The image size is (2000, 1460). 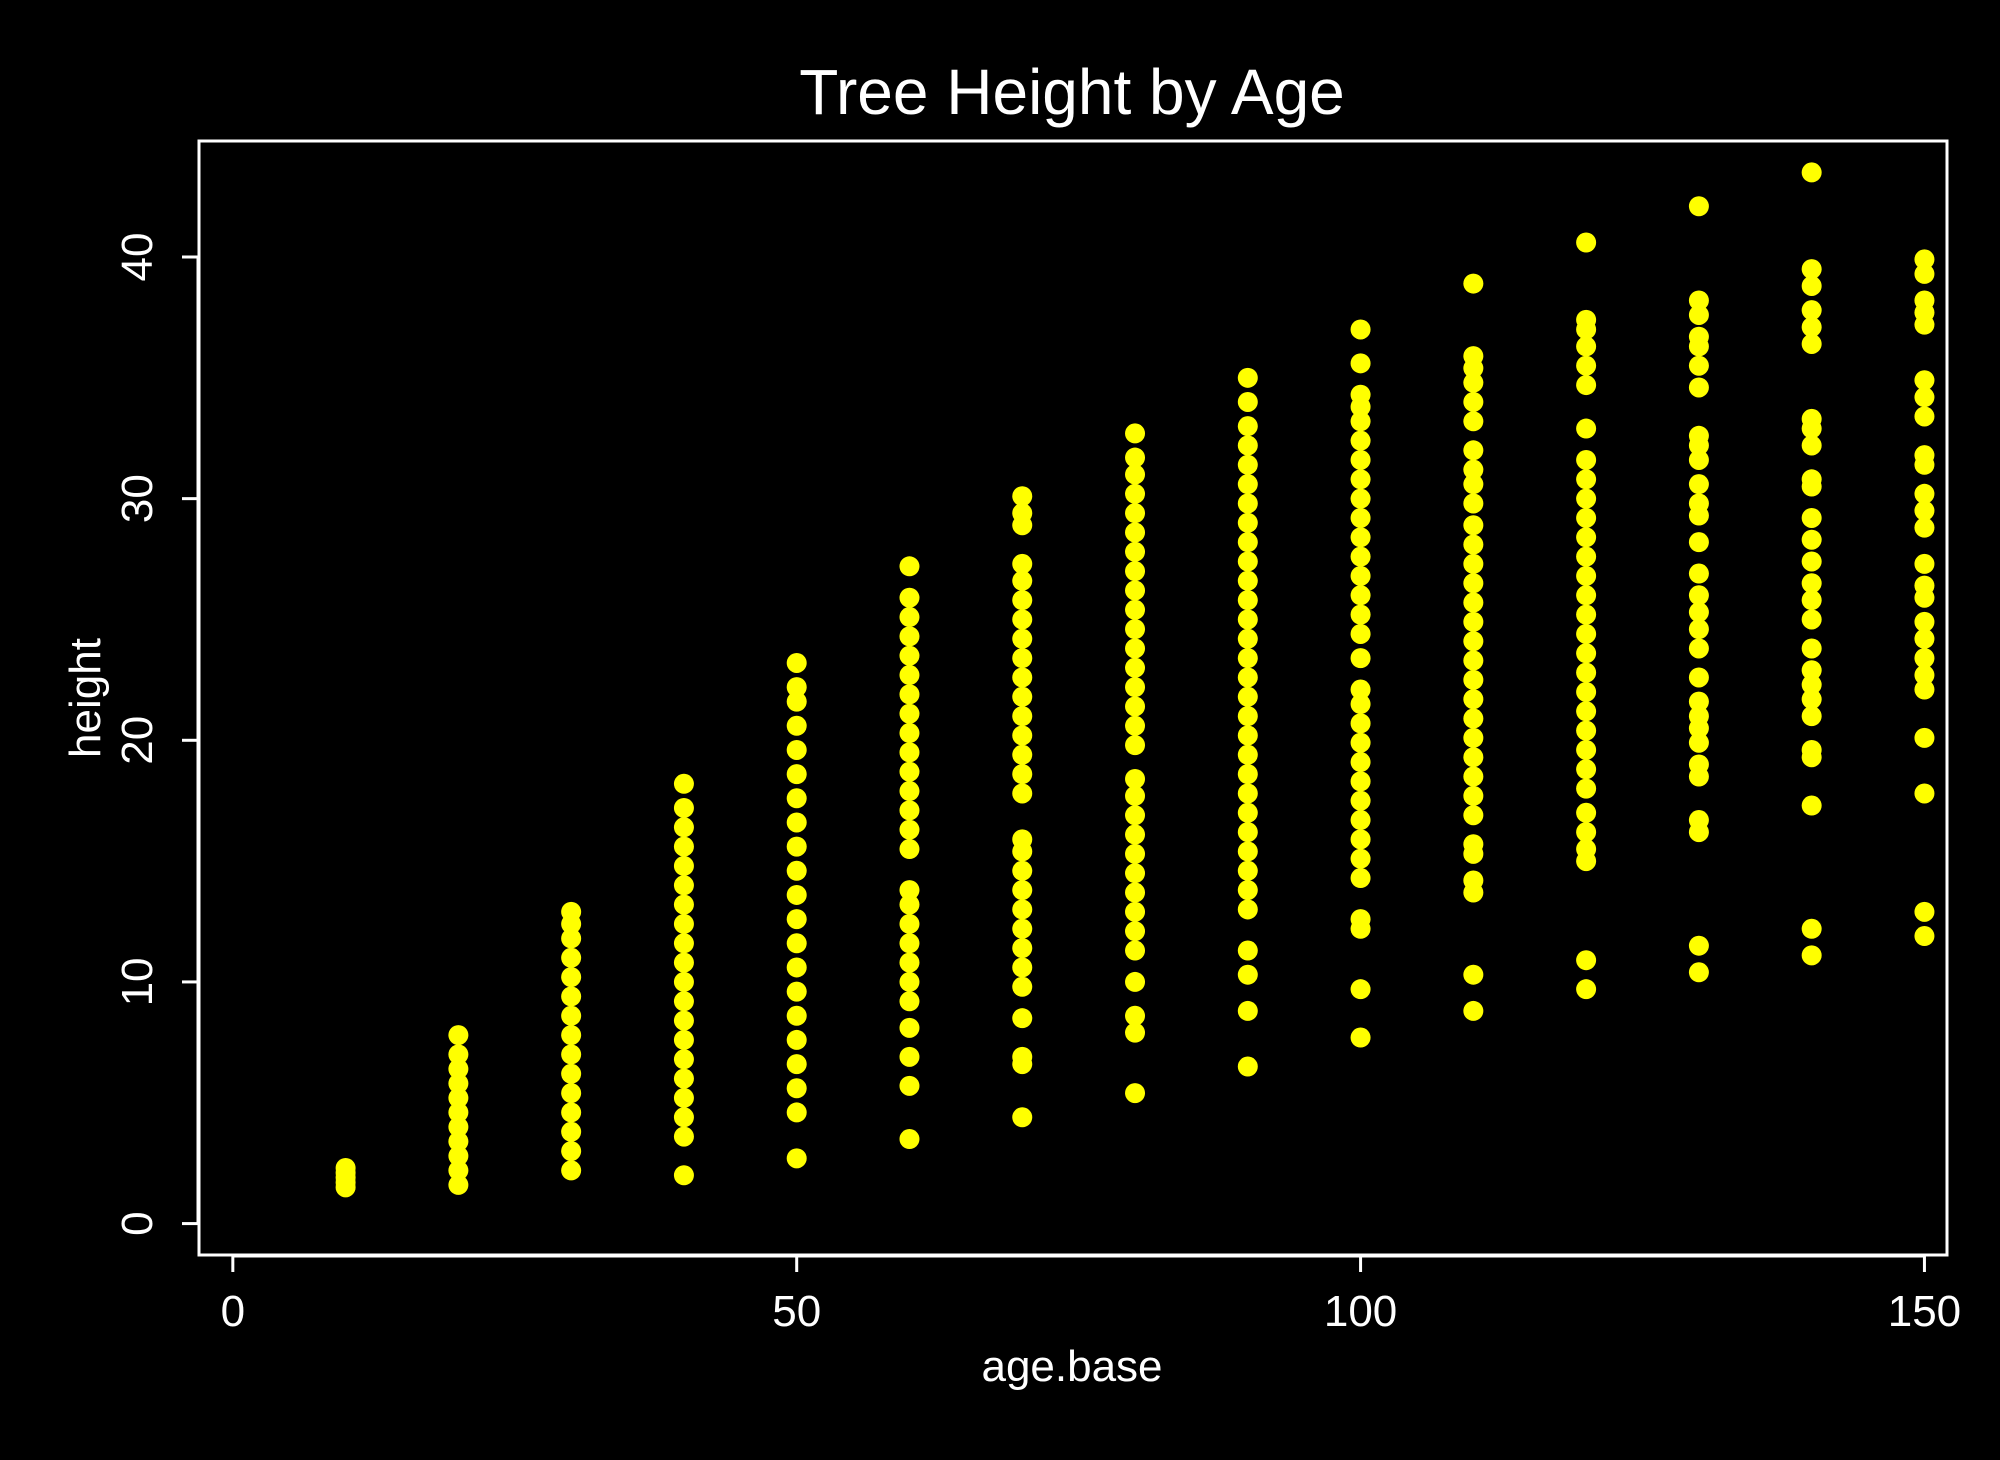 What do you see at coordinates (1072, 92) in the screenshot?
I see `chart-title: Tree Height by Age` at bounding box center [1072, 92].